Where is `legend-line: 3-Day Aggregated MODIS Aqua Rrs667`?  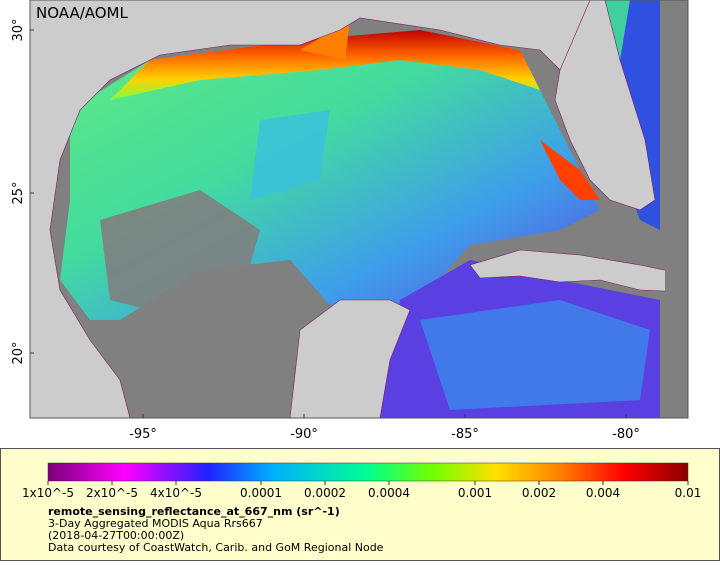
legend-line: 3-Day Aggregated MODIS Aqua Rrs667 is located at coordinates (155, 523).